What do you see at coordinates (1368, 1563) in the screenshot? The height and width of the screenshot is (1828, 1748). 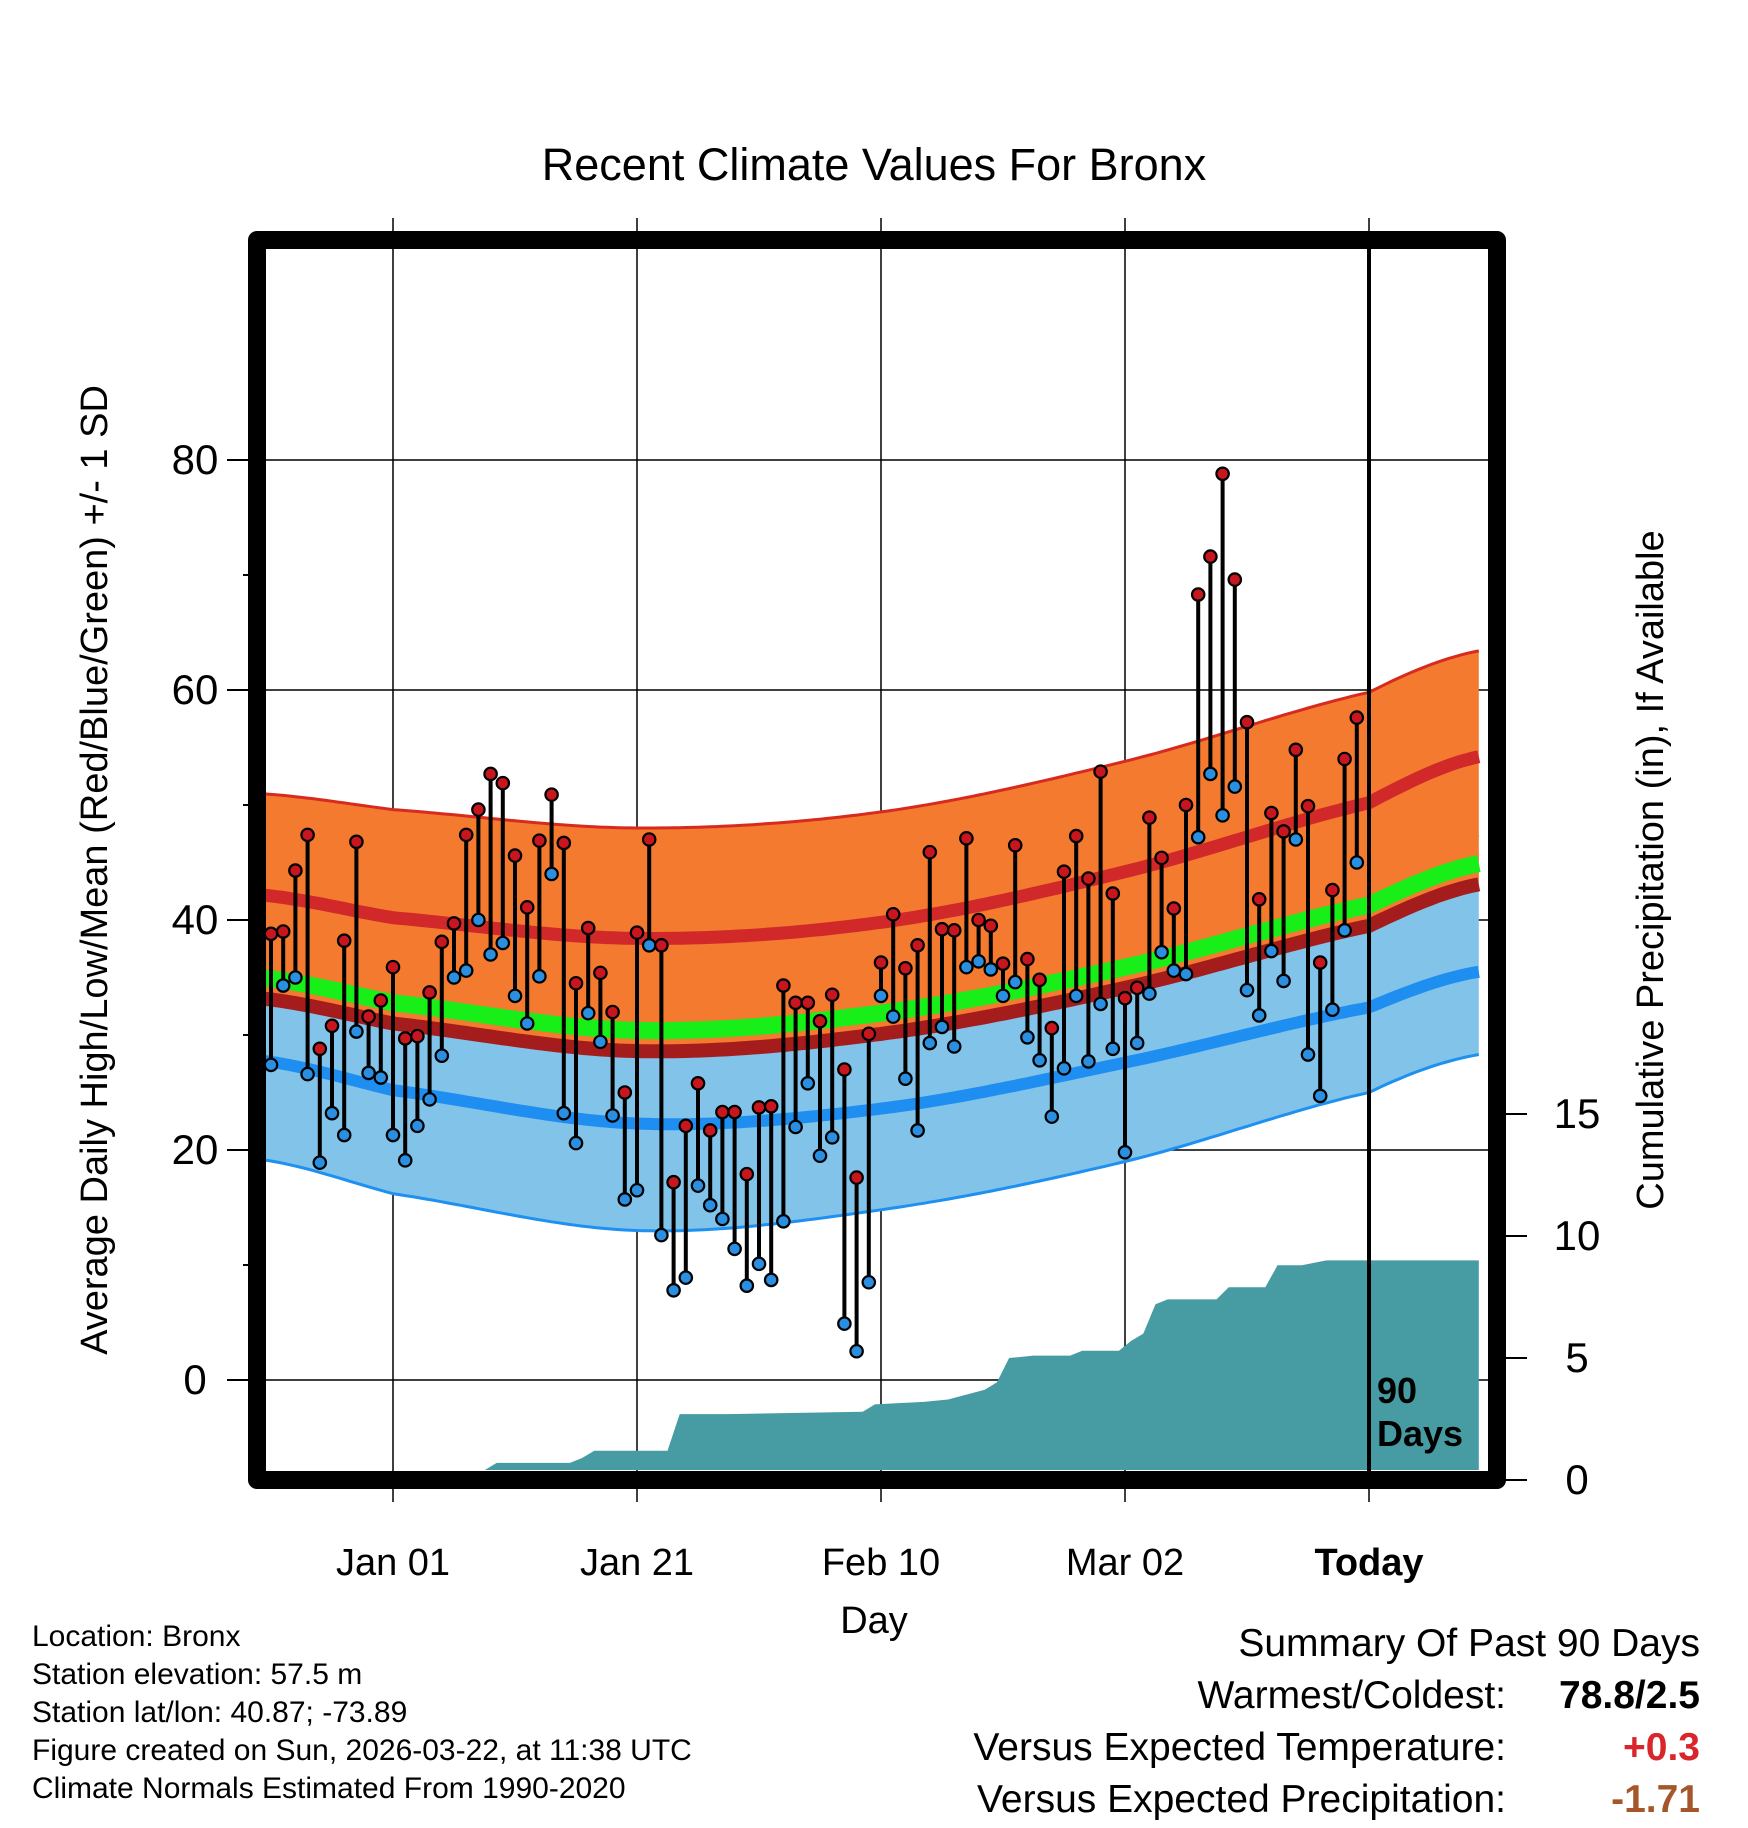 I see `x-tick-label: Today` at bounding box center [1368, 1563].